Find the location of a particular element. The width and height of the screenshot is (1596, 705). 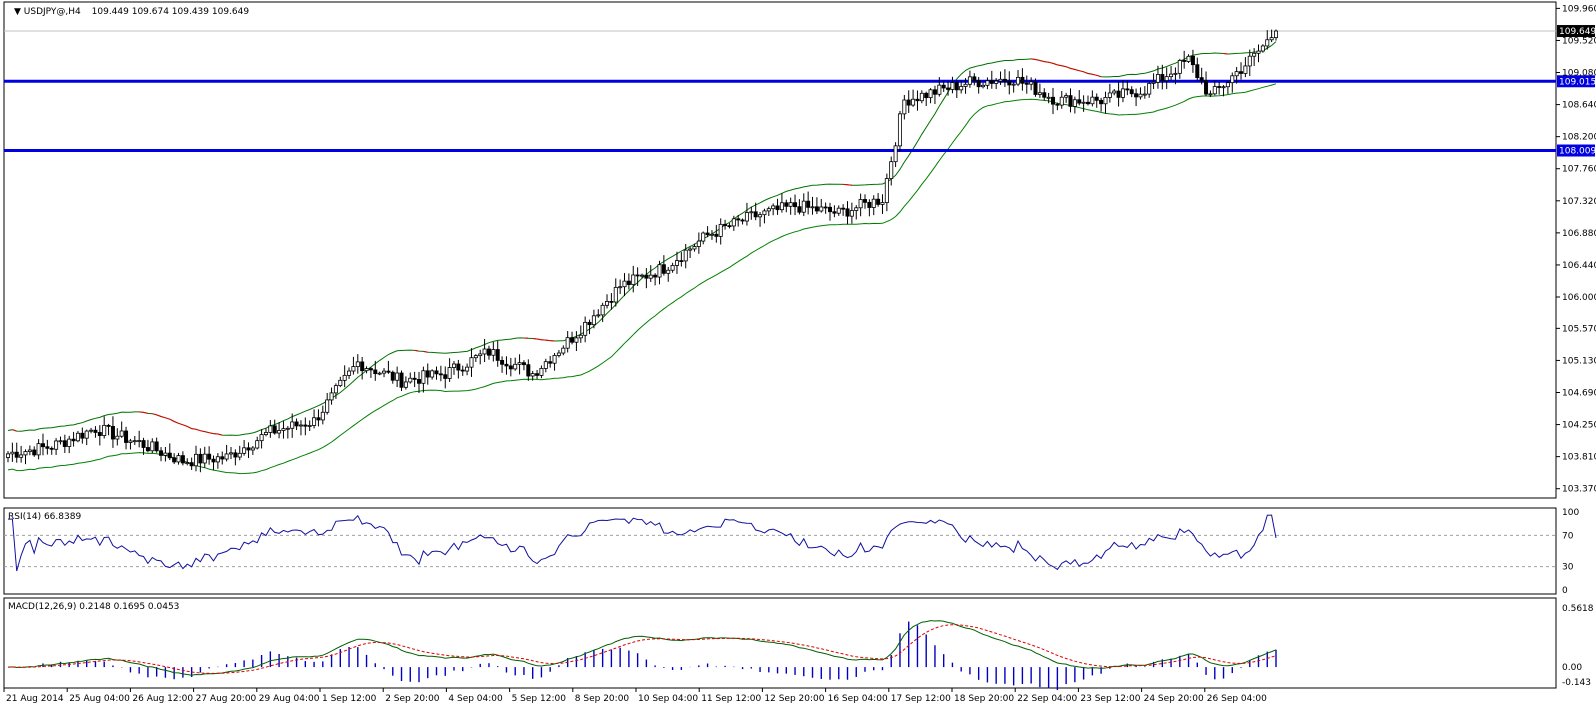

macd-indicator: 0.5618 0.00 -0.143 is located at coordinates (800, 647).